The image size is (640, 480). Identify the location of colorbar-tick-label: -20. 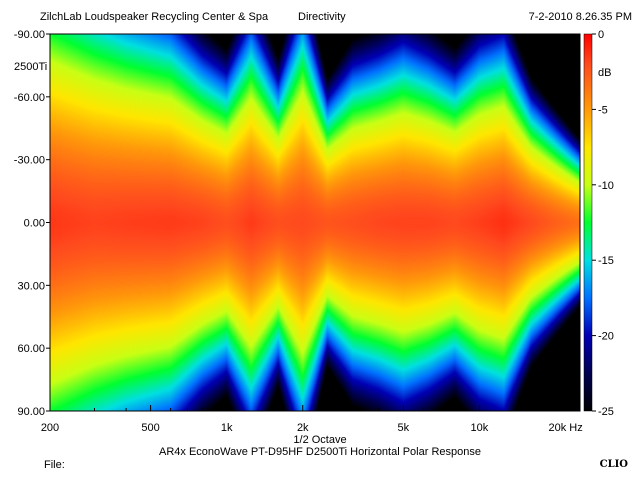
(606, 337).